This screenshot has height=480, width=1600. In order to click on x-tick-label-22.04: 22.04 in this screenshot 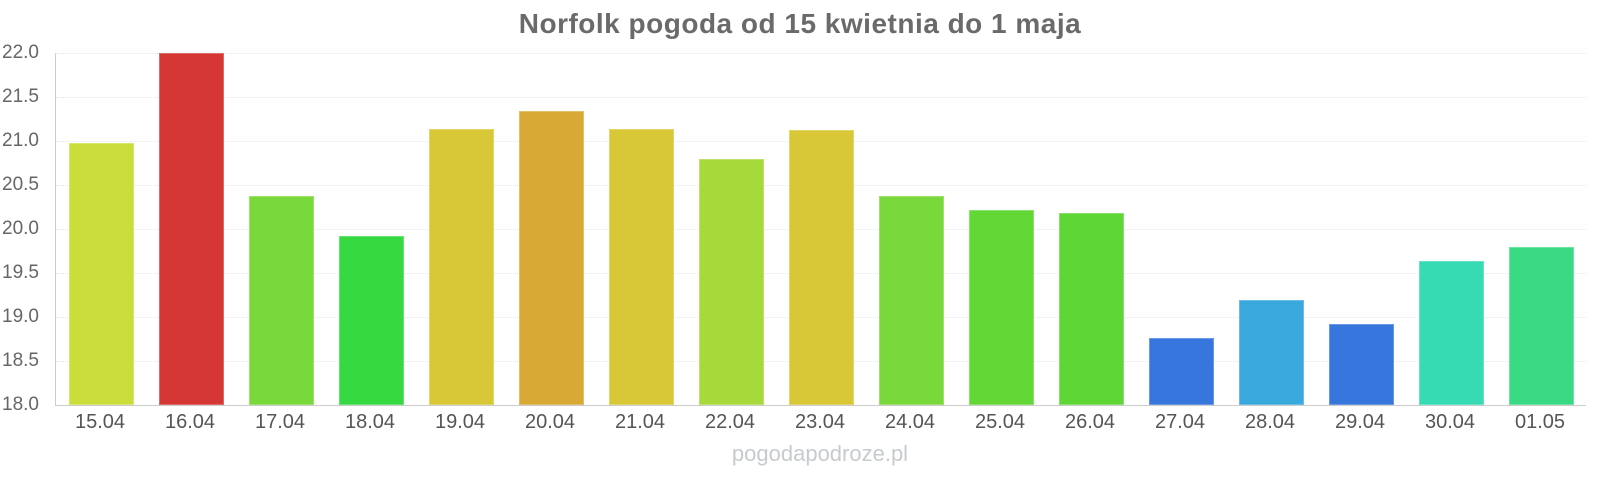, I will do `click(730, 422)`.